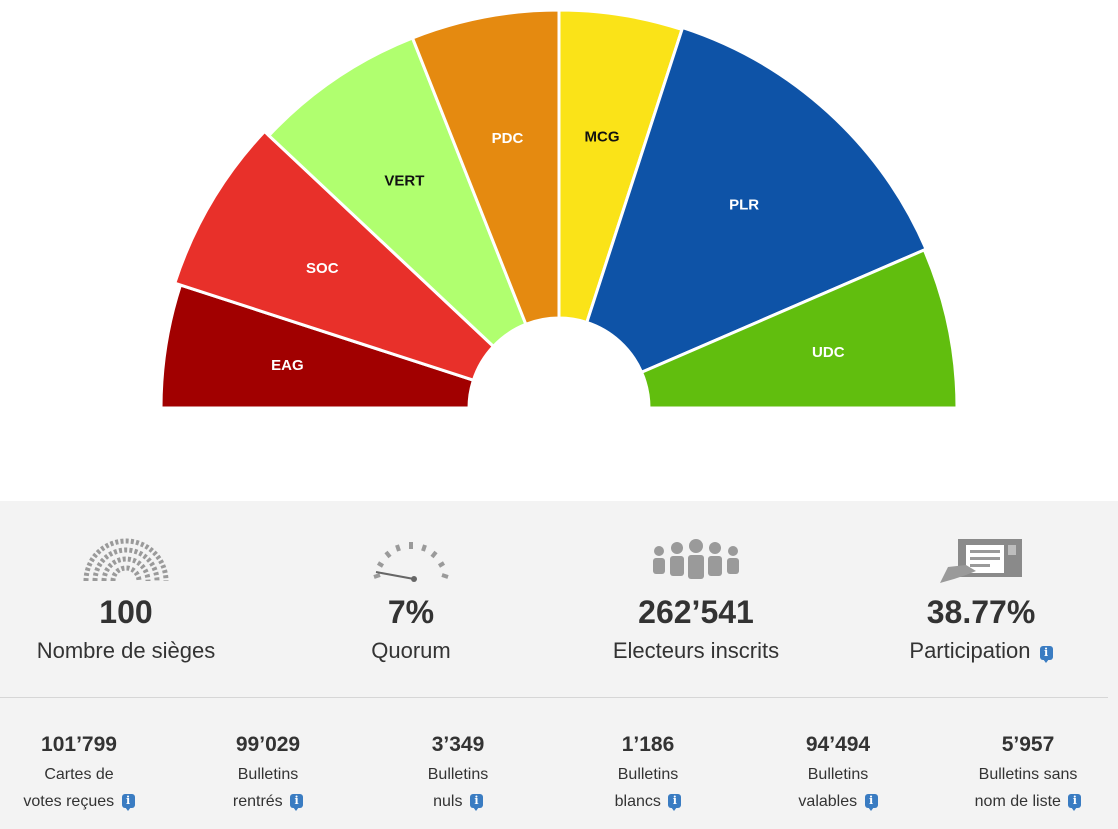  I want to click on segment-mcg, so click(620, 166).